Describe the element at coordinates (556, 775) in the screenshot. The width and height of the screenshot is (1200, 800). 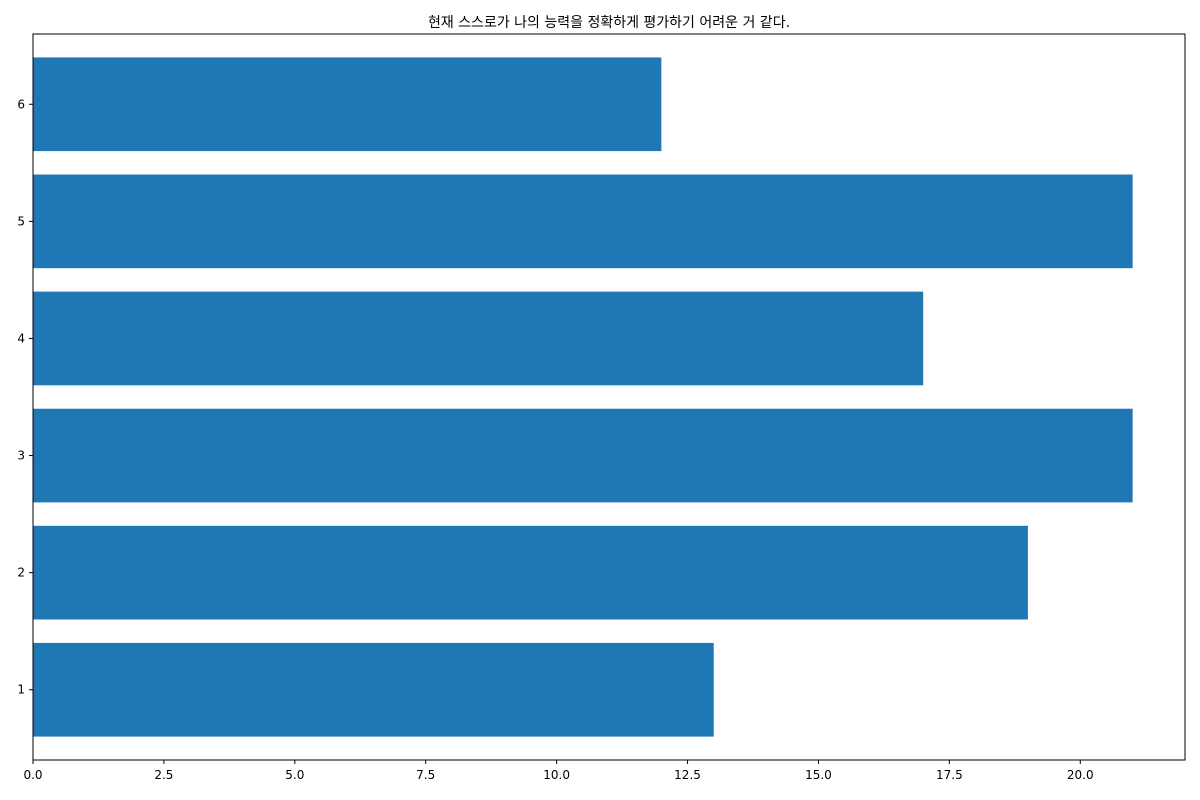
I see `x-tick-label: 10.0` at that location.